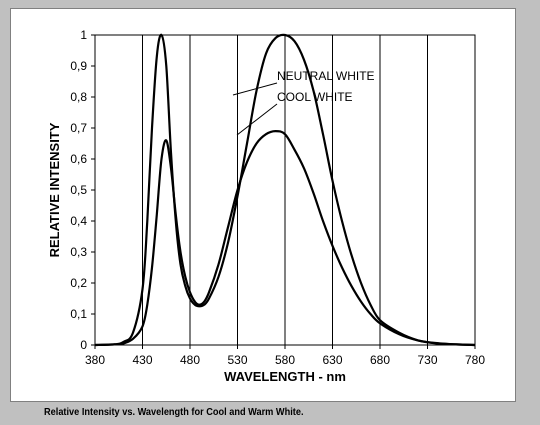  I want to click on x-tick-label: 730, so click(427, 360).